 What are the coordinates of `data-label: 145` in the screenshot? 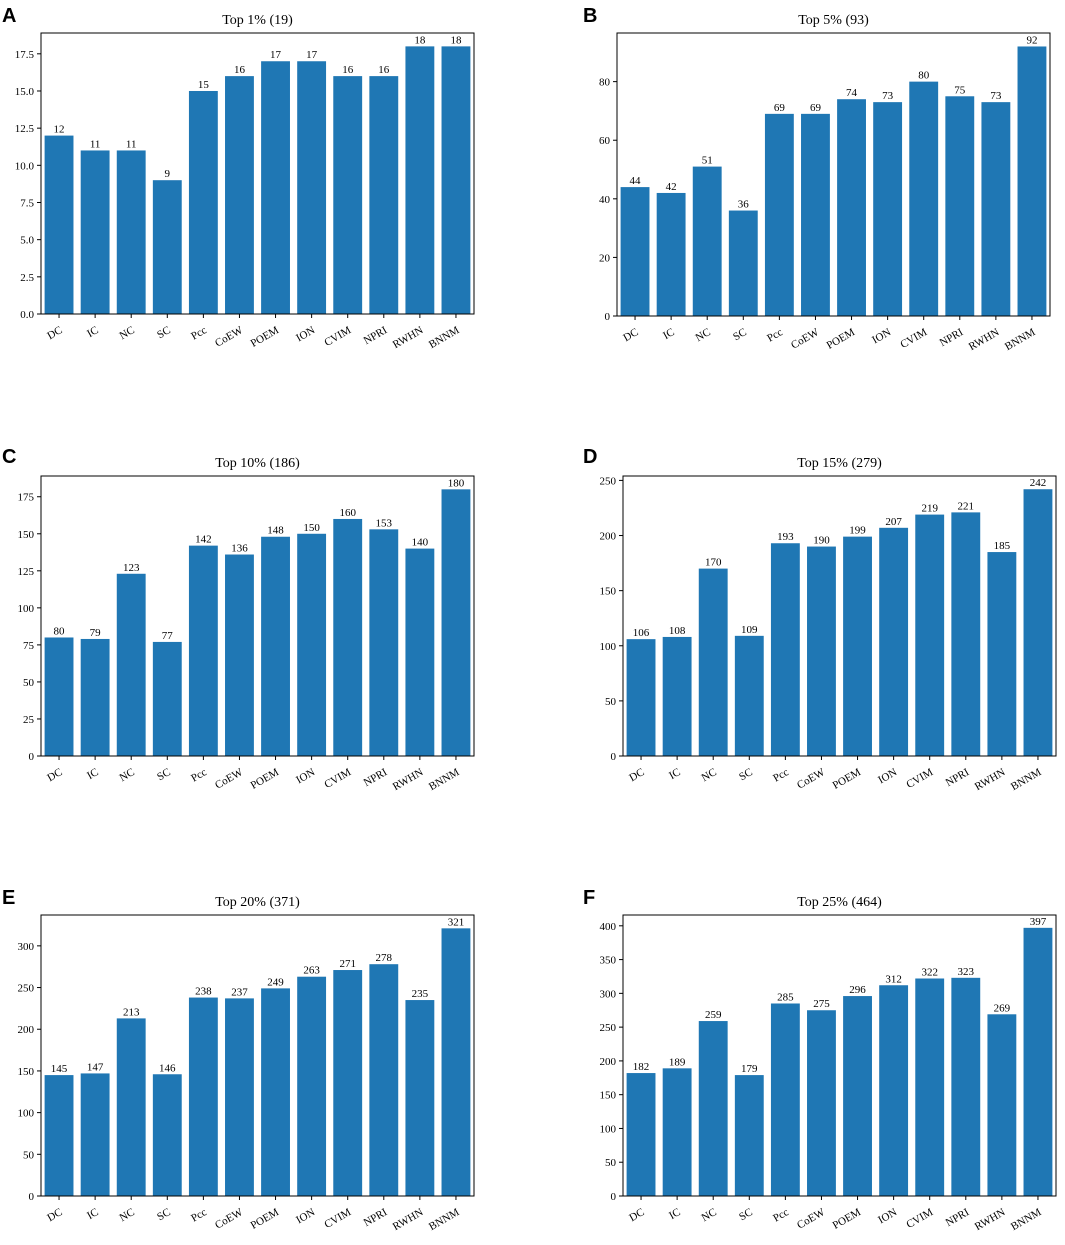 It's located at (59, 1069).